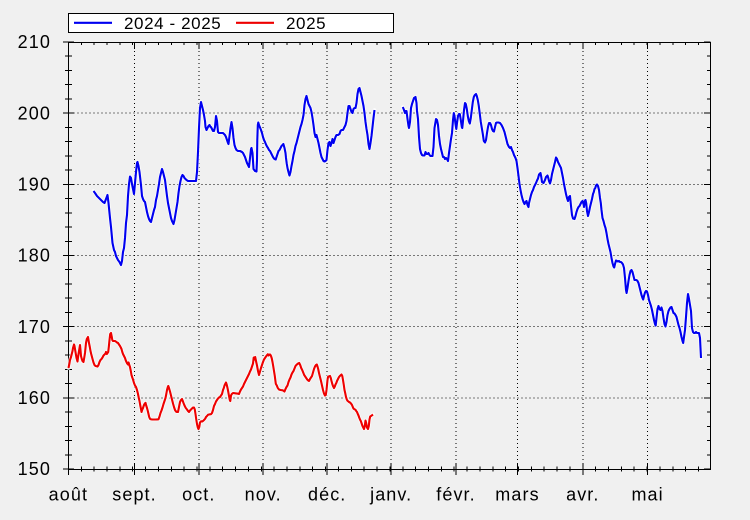 The width and height of the screenshot is (750, 520). I want to click on svg-text: févr., so click(456, 495).